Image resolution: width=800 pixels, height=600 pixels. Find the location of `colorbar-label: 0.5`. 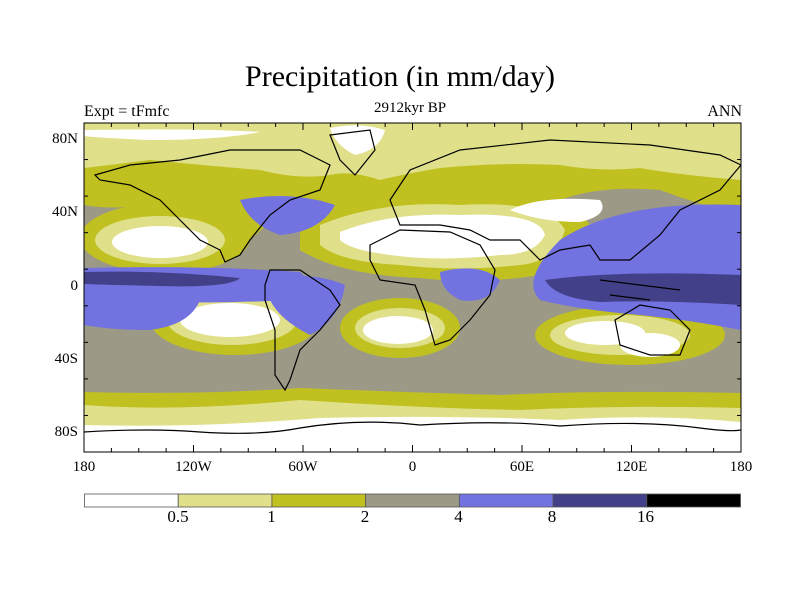

colorbar-label: 0.5 is located at coordinates (178, 516).